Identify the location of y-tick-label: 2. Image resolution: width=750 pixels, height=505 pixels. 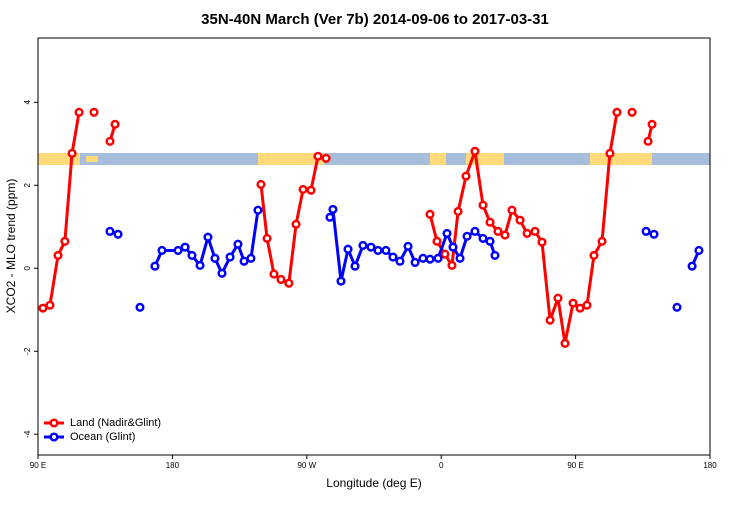
(27, 185).